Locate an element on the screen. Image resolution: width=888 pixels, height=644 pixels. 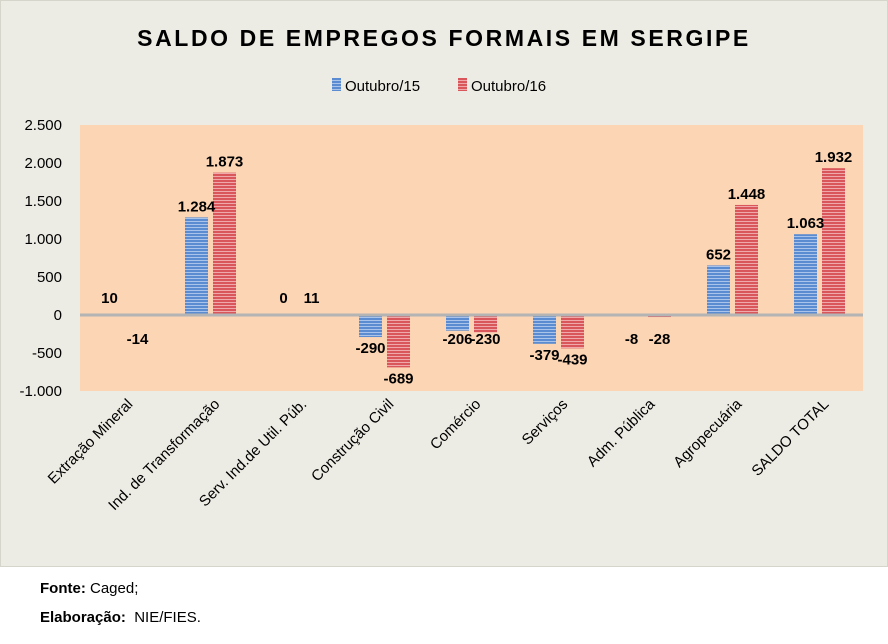
legend-label-outubro-16: Outubro/16 is located at coordinates (508, 86).